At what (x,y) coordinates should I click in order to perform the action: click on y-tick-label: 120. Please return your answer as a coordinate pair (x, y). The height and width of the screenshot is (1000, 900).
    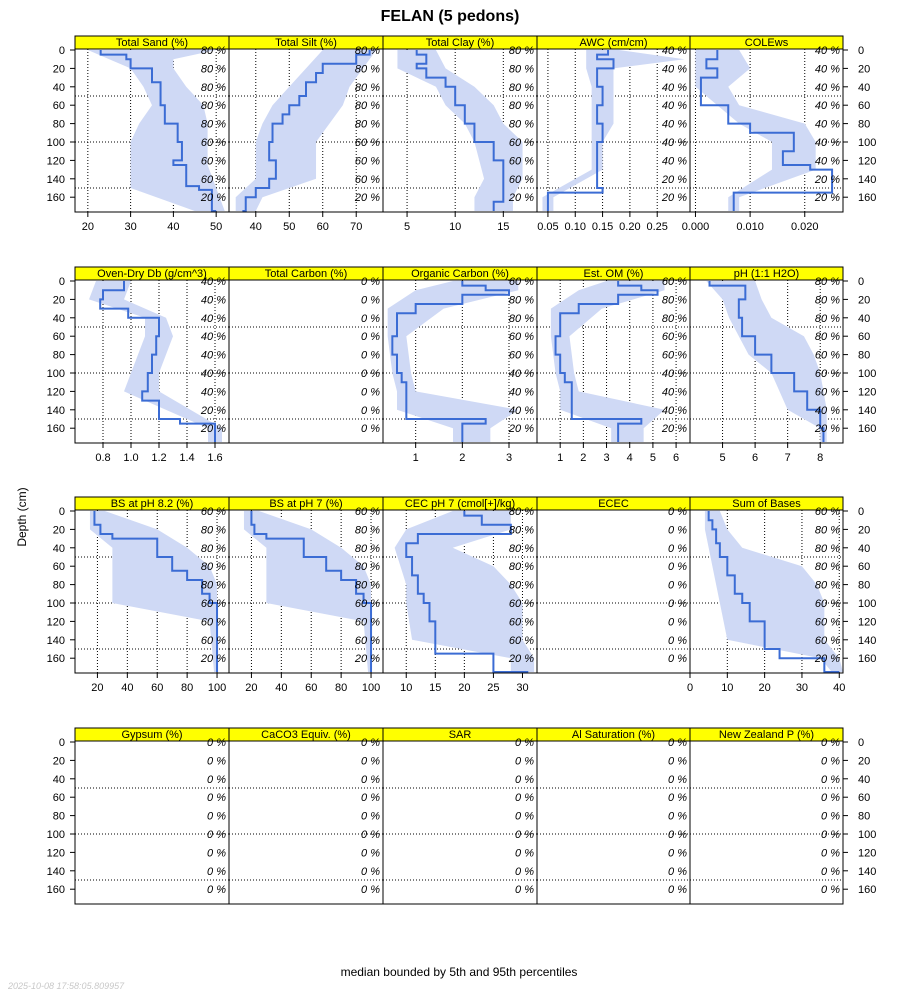
    Looking at the image, I should click on (56, 392).